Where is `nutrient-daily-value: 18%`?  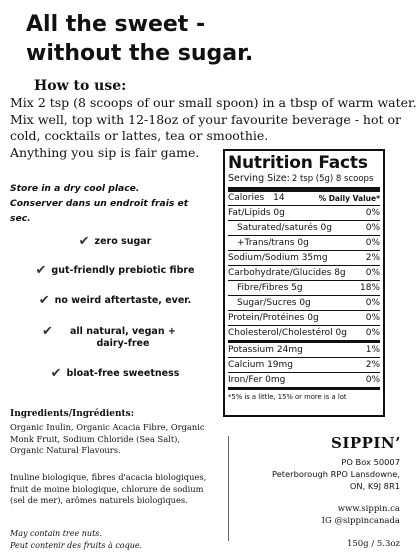
nutrient-daily-value: 18% is located at coordinates (369, 288).